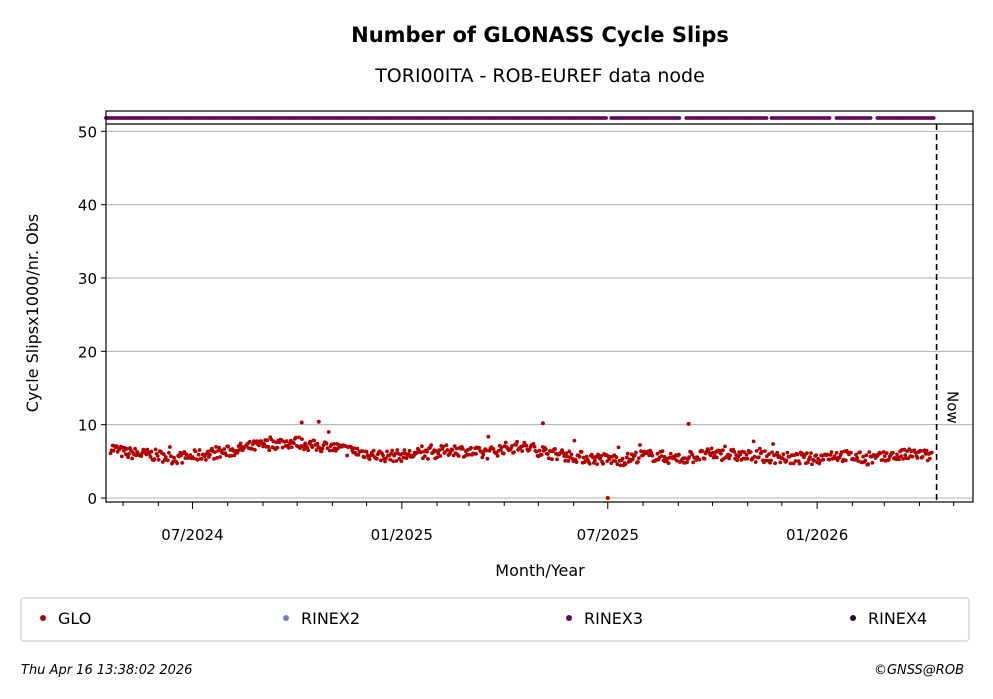 The height and width of the screenshot is (699, 993). Describe the element at coordinates (32, 313) in the screenshot. I see `y-axis-label: Cycle Slipsx1000/nr. Obs` at that location.